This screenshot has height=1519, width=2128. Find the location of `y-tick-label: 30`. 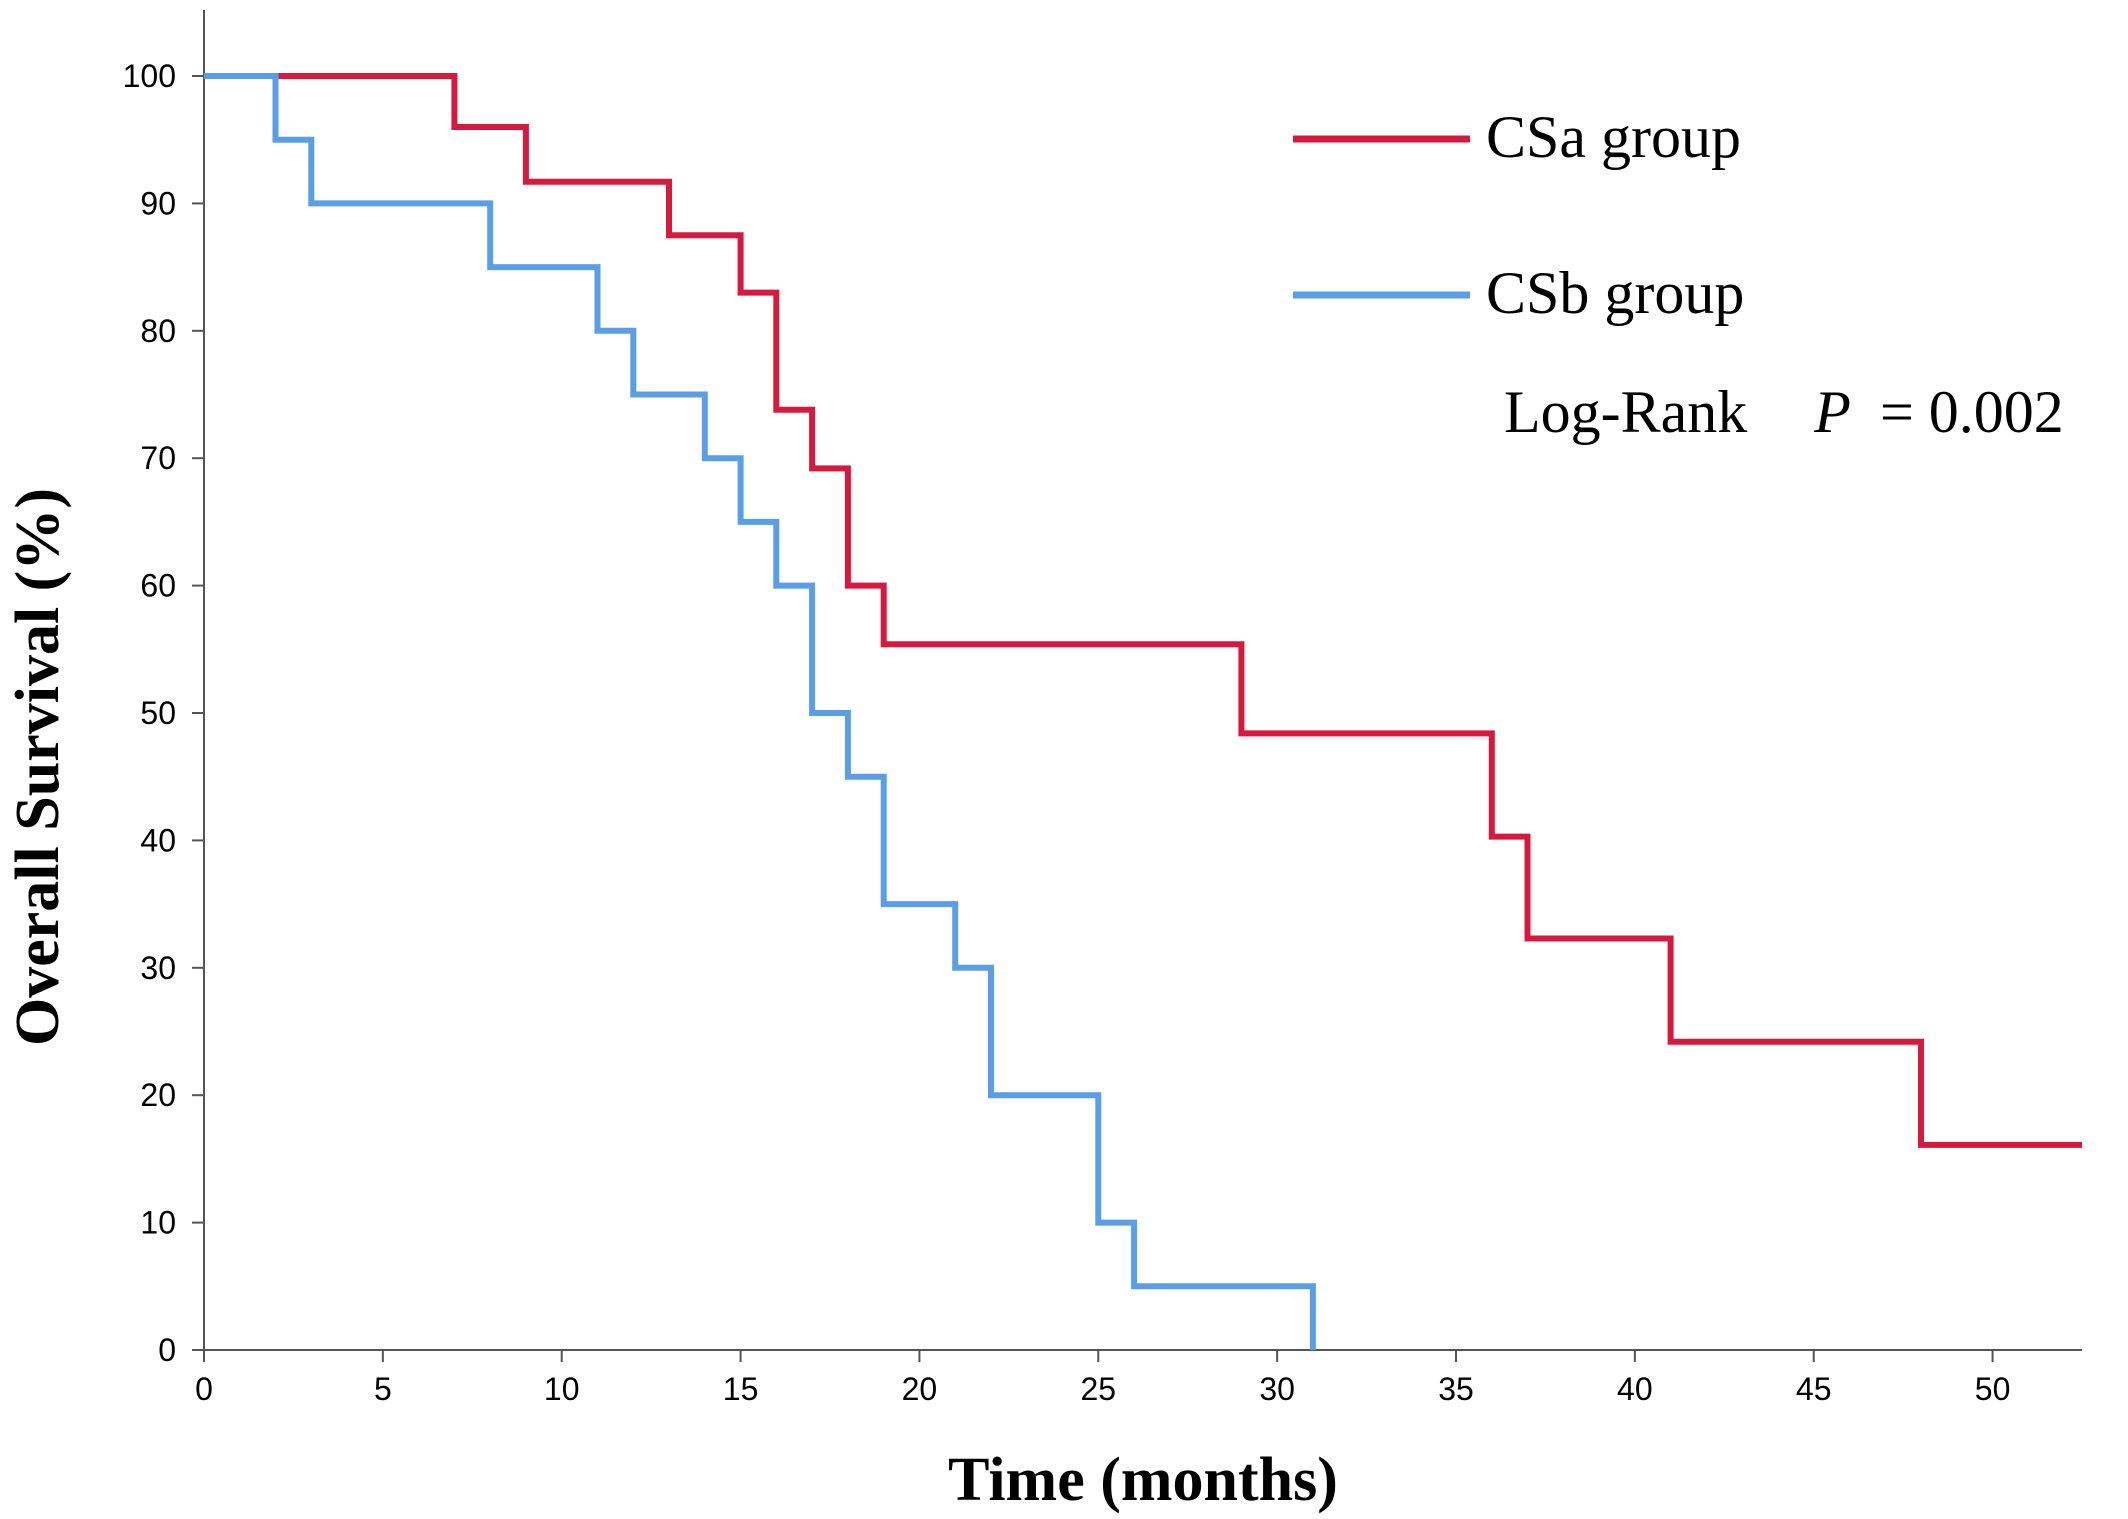

y-tick-label: 30 is located at coordinates (158, 968).